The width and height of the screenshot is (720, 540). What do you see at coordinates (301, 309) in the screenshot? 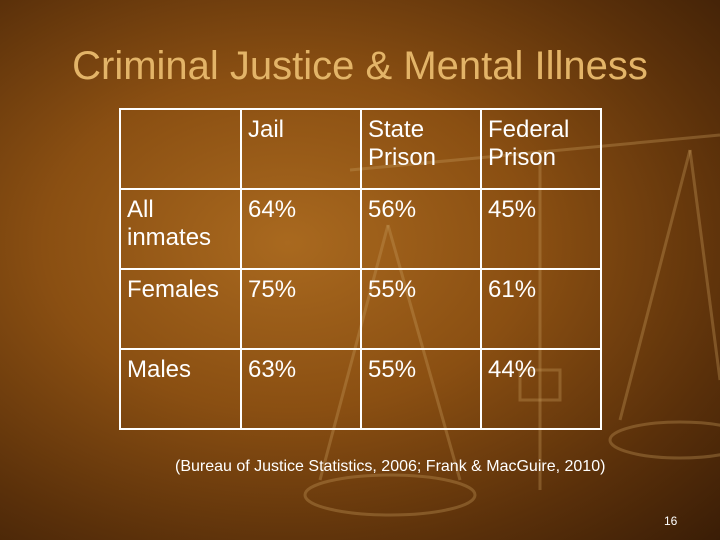
I see `table-cell: 75%` at bounding box center [301, 309].